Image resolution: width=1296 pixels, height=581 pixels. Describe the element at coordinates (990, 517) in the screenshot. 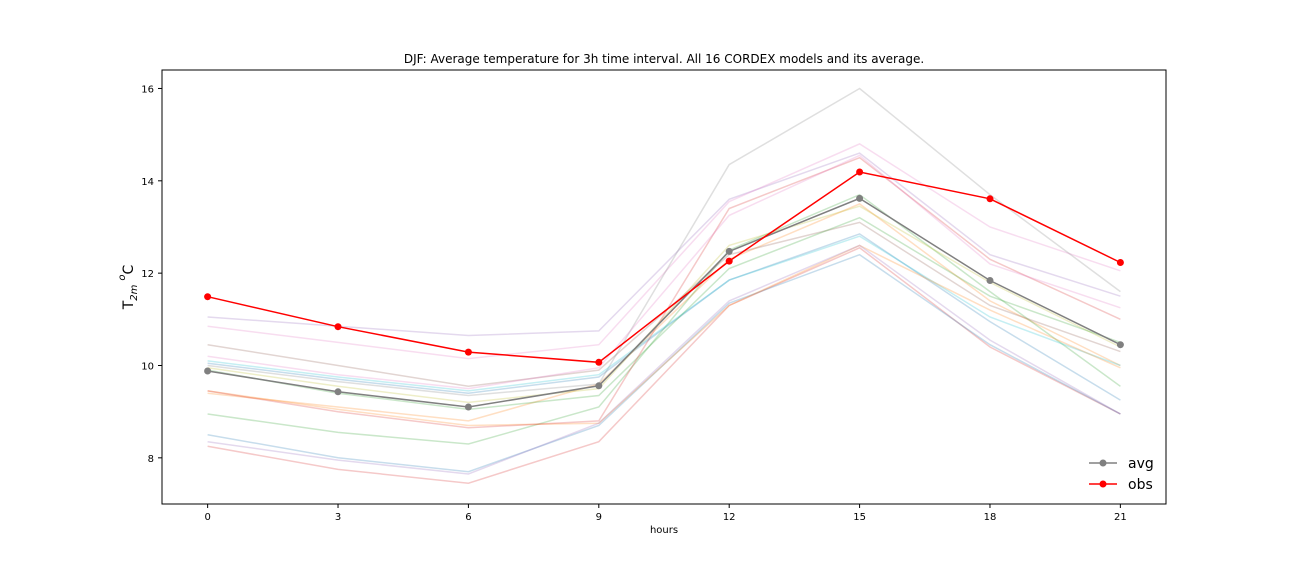

I see `x-tick-label: 18` at that location.